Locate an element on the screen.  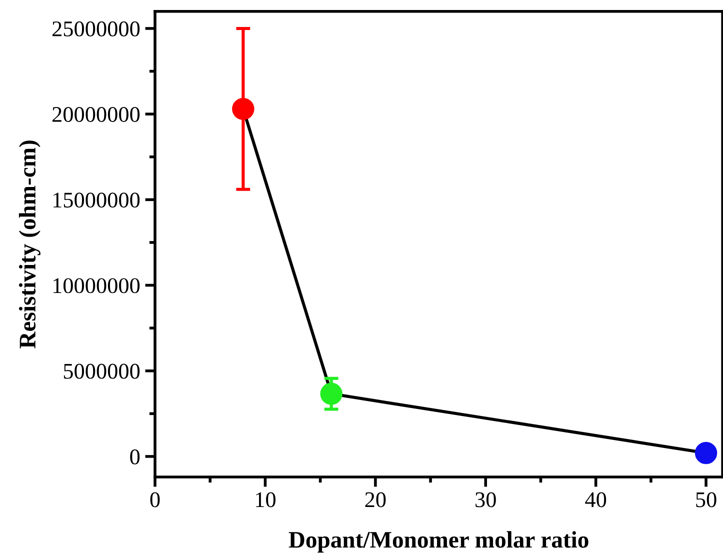
y-tick-label: 20000000 is located at coordinates (96, 114).